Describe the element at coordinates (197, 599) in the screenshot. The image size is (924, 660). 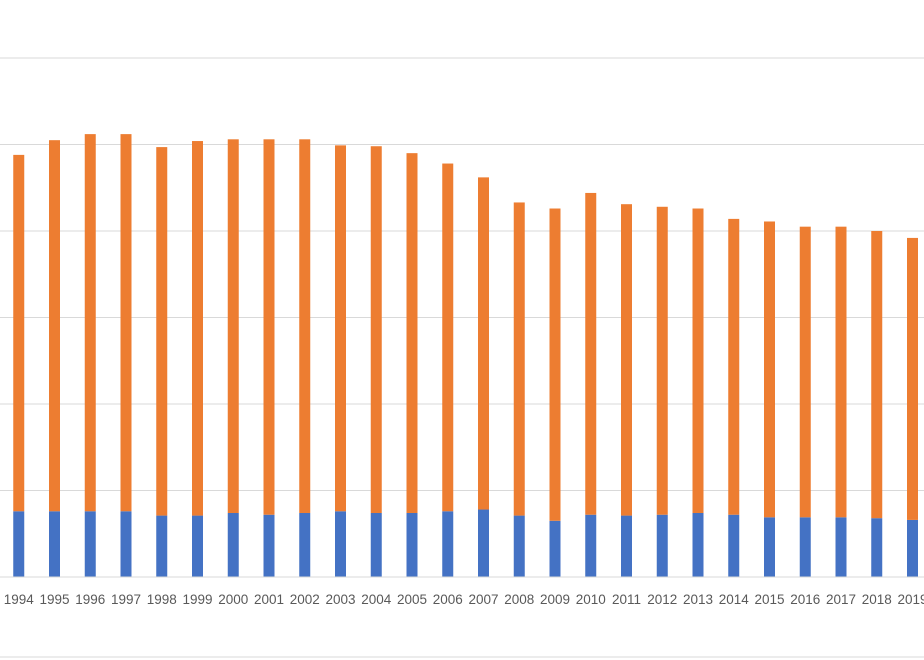
I see `x-tick-label-1999: 1999` at that location.